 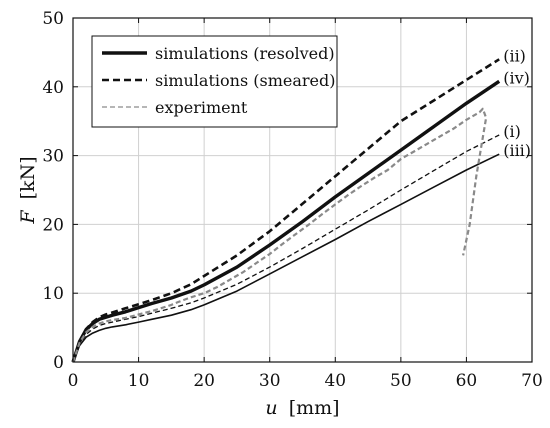 What do you see at coordinates (58, 363) in the screenshot?
I see `y-tick-label: 0` at bounding box center [58, 363].